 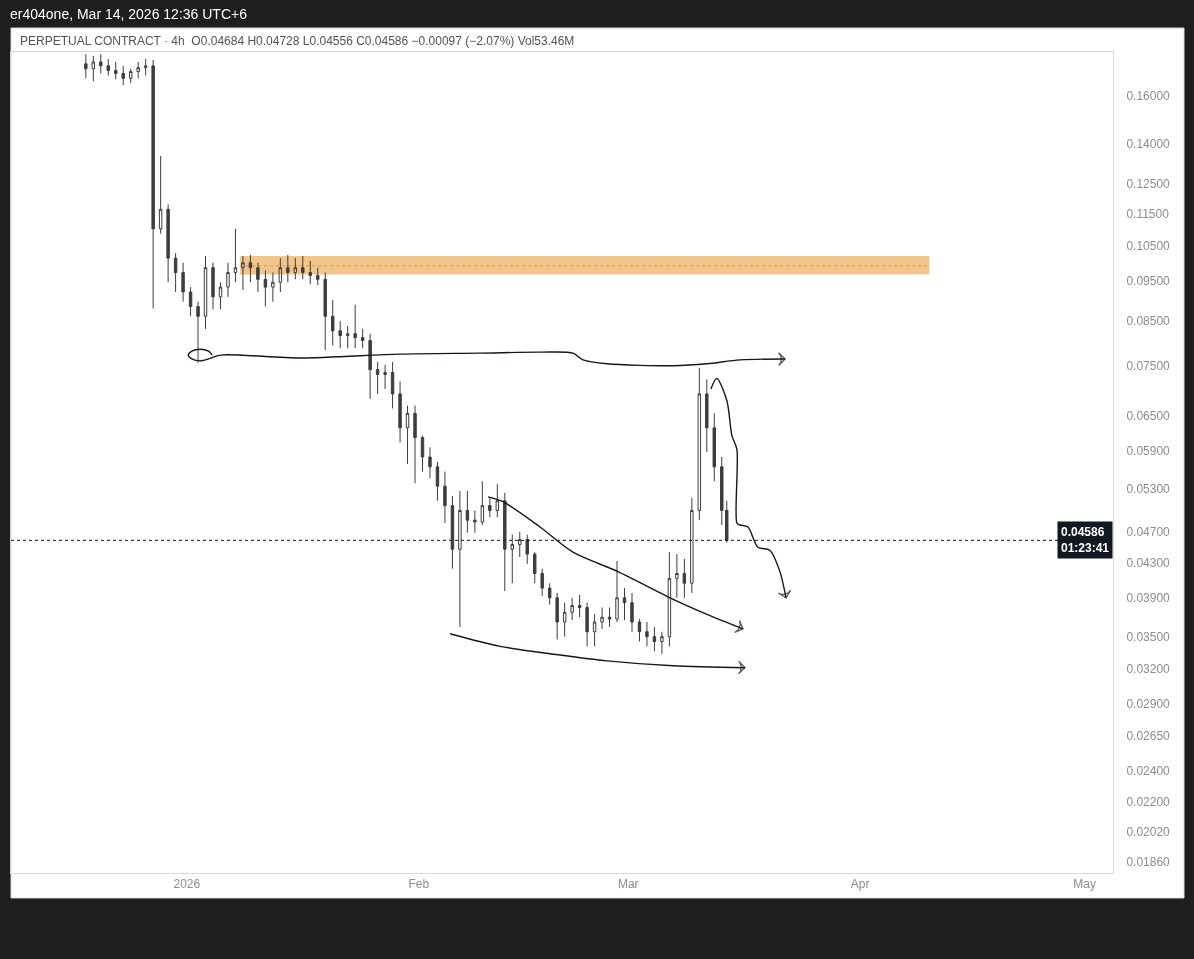 I want to click on chart-subtitle: PERPETUAL CONTRACT · 4h O0.04684 H0.04728 L0.04556 C0.04586 −0.00097 (−2.07%) Vol53.46M, so click(x=297, y=41).